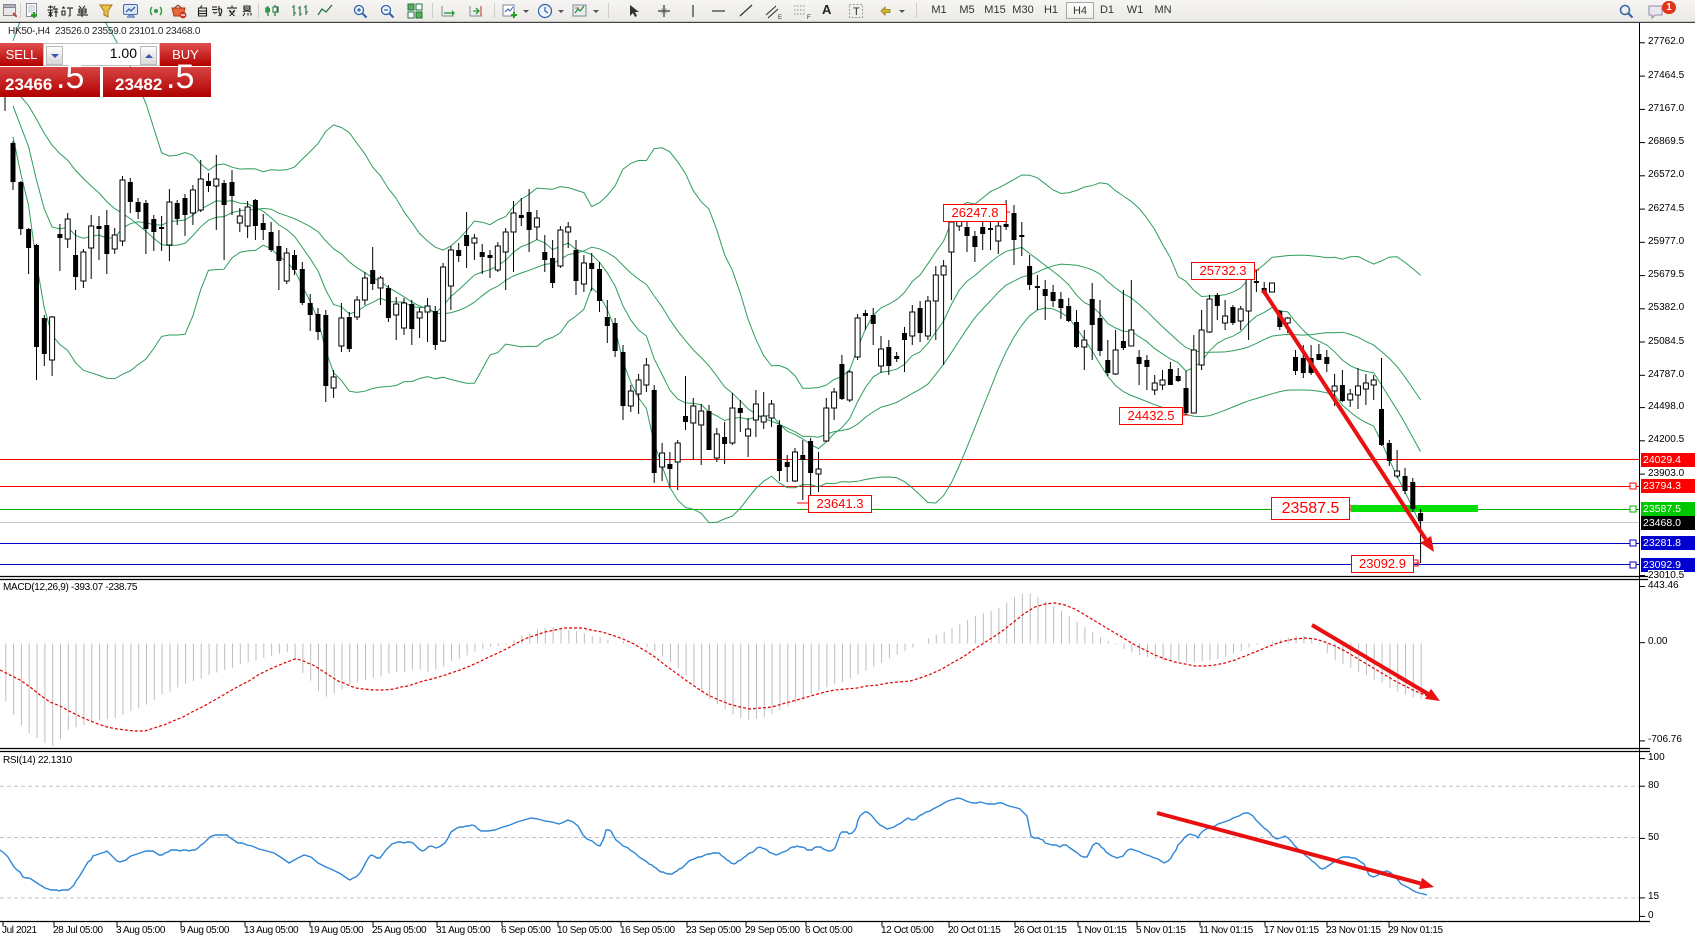 The image size is (1695, 939). What do you see at coordinates (856, 12) in the screenshot?
I see `svg-text: T` at bounding box center [856, 12].